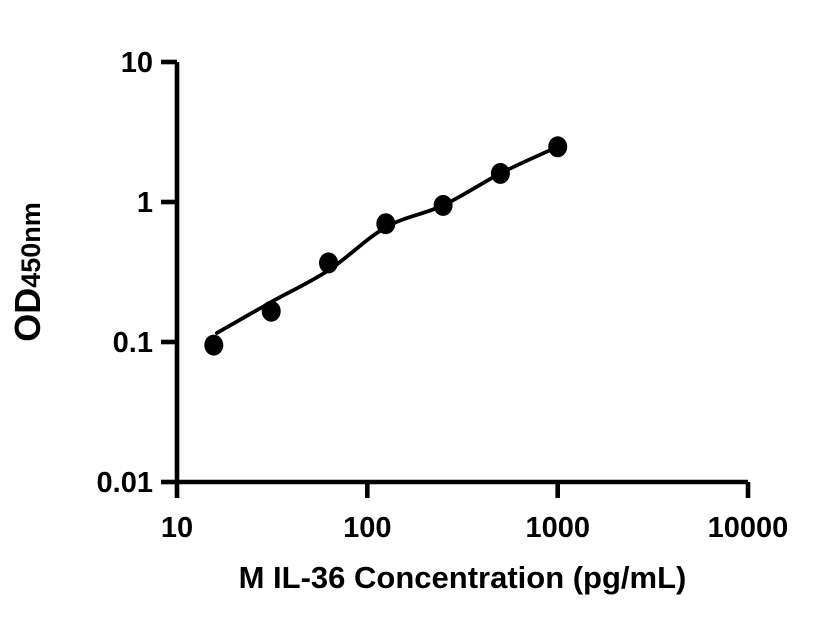 The height and width of the screenshot is (640, 816). What do you see at coordinates (748, 528) in the screenshot?
I see `x-tick-label: 10000` at bounding box center [748, 528].